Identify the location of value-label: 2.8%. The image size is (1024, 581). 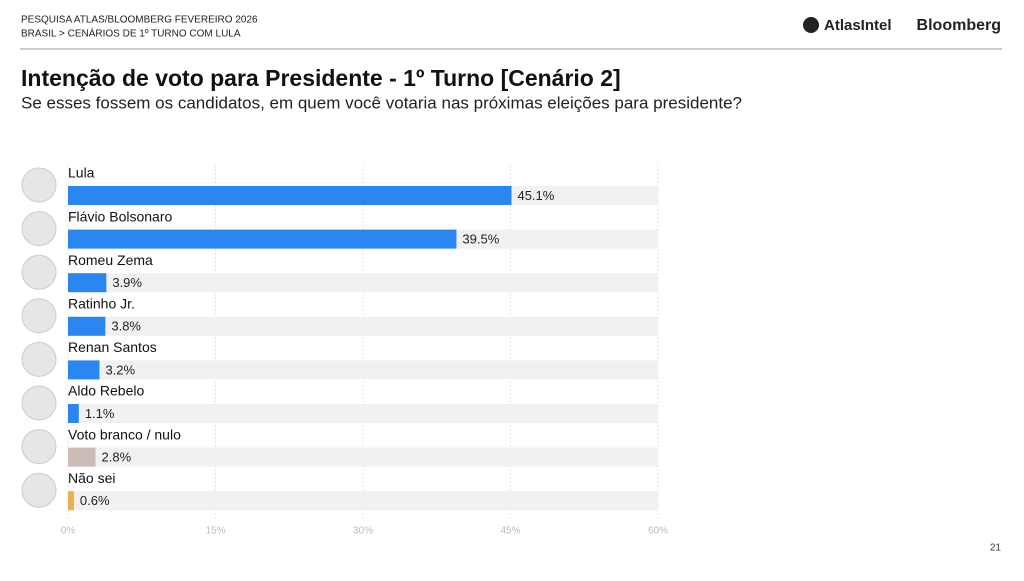
(117, 457).